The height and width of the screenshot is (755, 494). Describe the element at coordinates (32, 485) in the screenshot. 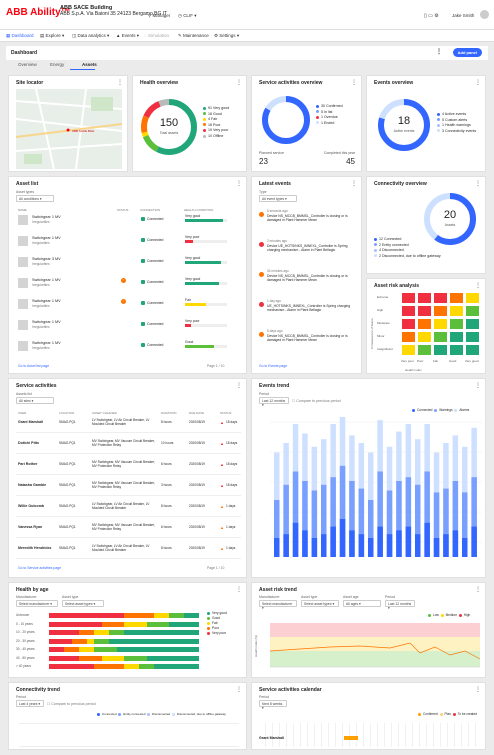

I see `service-user: Natasha Gamble` at that location.